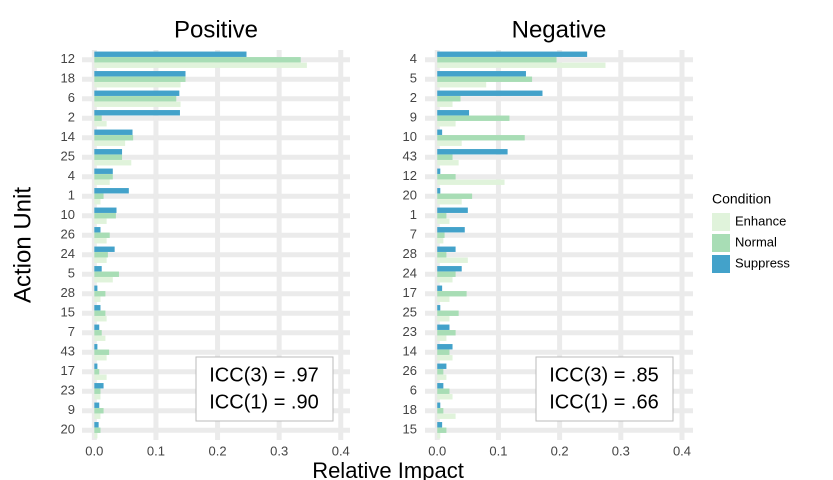 The height and width of the screenshot is (480, 833). What do you see at coordinates (216, 29) in the screenshot?
I see `panel-title: Positive` at bounding box center [216, 29].